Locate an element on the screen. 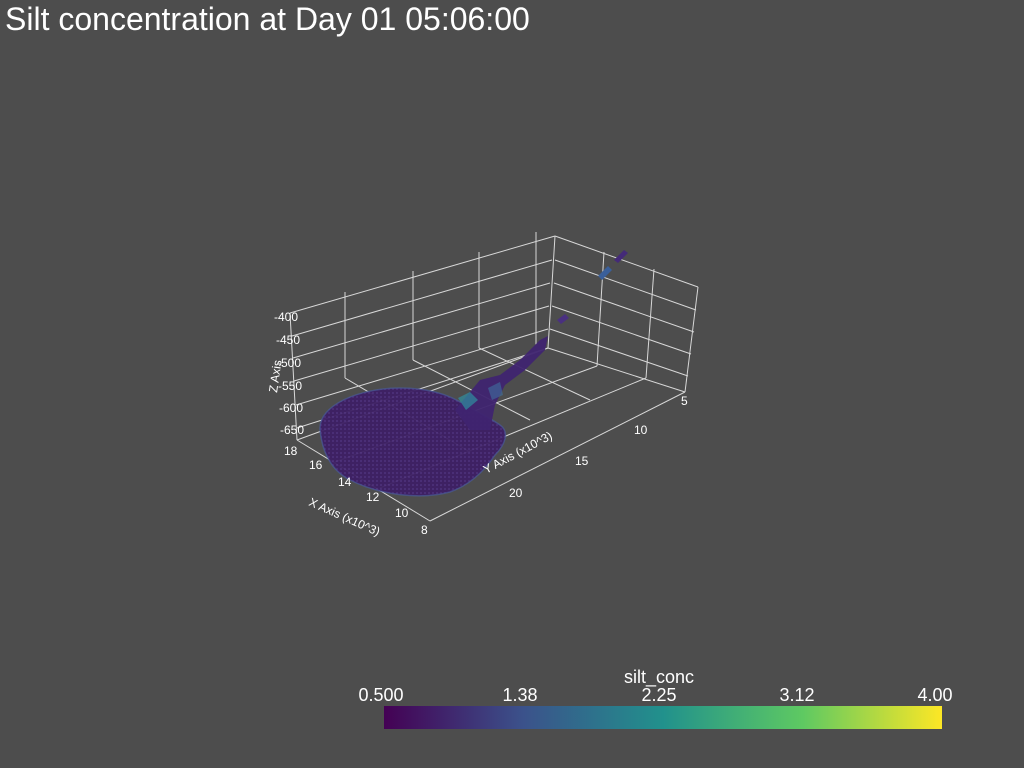 The image size is (1024, 768). colorbar-tick-label: 1.38 is located at coordinates (520, 695).